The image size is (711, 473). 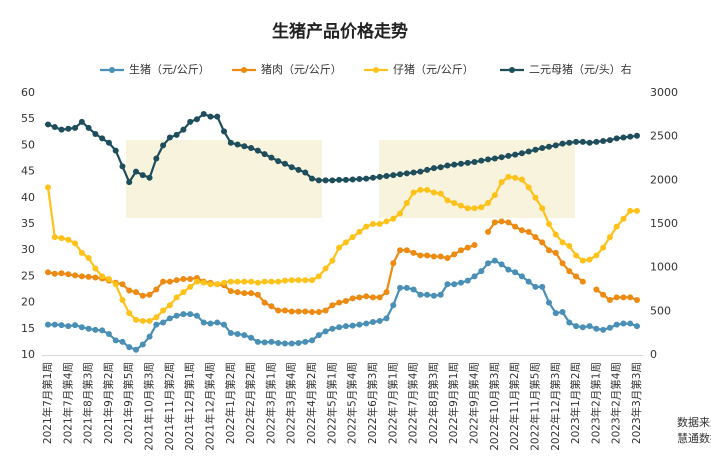 I want to click on y-tick-label: 10, so click(x=28, y=354).